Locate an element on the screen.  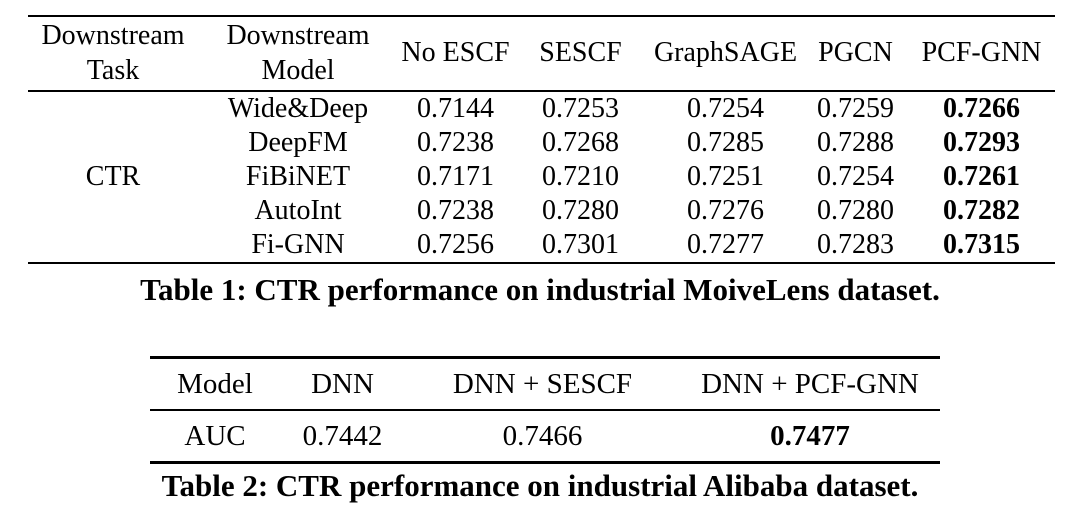
cell-value: 0.7256 is located at coordinates (455, 244).